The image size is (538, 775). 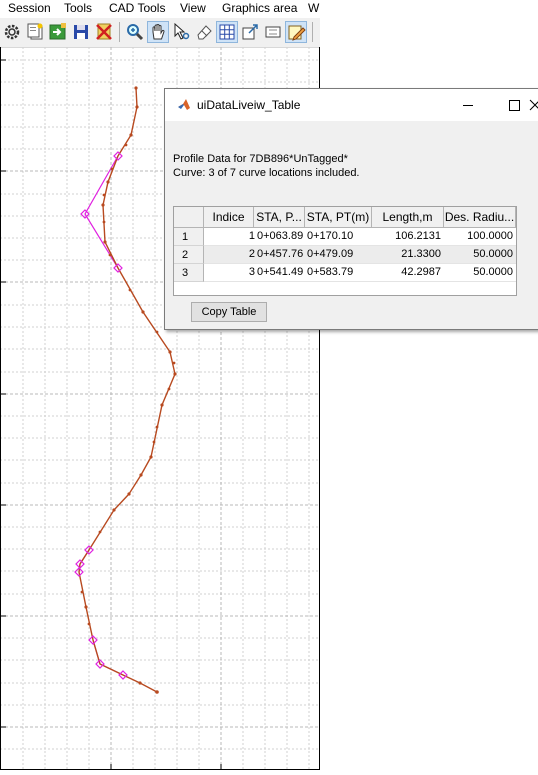 What do you see at coordinates (266, 173) in the screenshot?
I see `curve-info-text: Curve: 3 of 7 curve locations included.` at bounding box center [266, 173].